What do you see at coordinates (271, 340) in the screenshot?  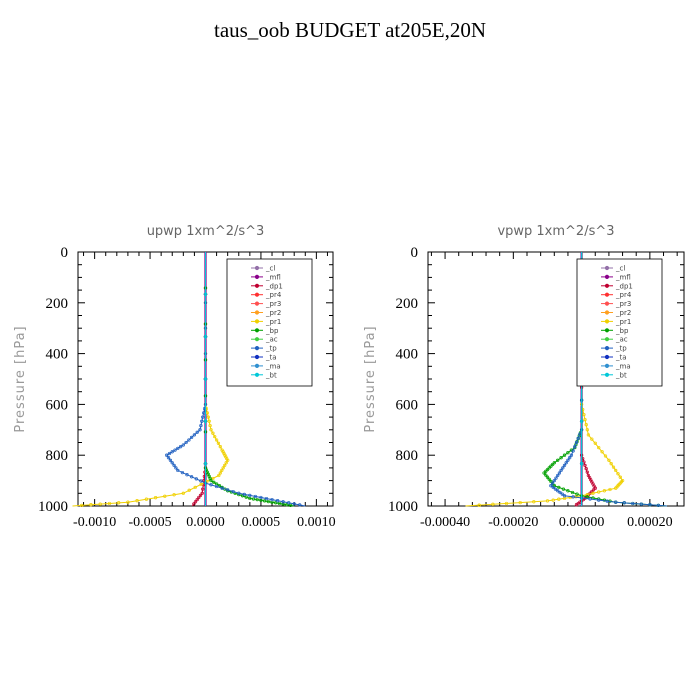 I see `legend-label: _ac` at bounding box center [271, 340].